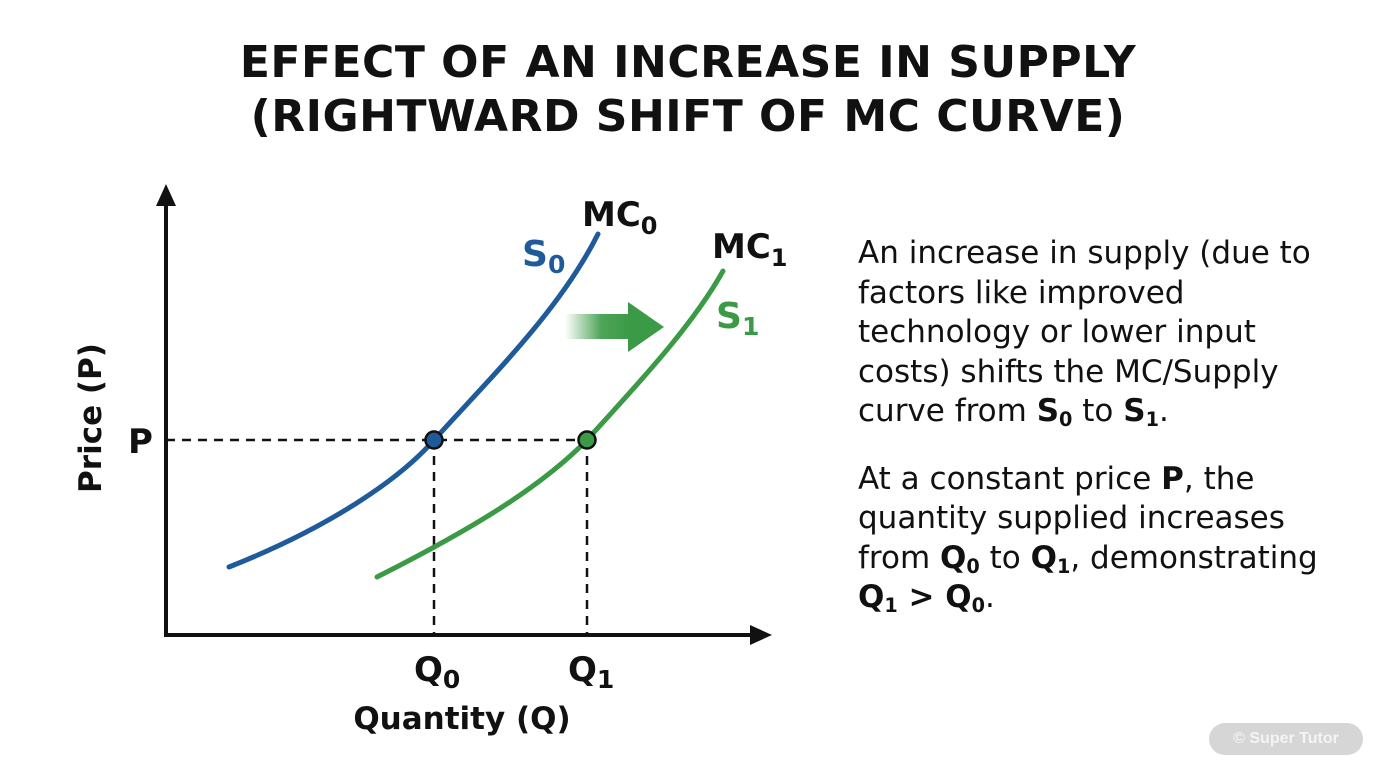 This screenshot has height=768, width=1376. Describe the element at coordinates (377, 536) in the screenshot. I see `guide-lines` at that location.